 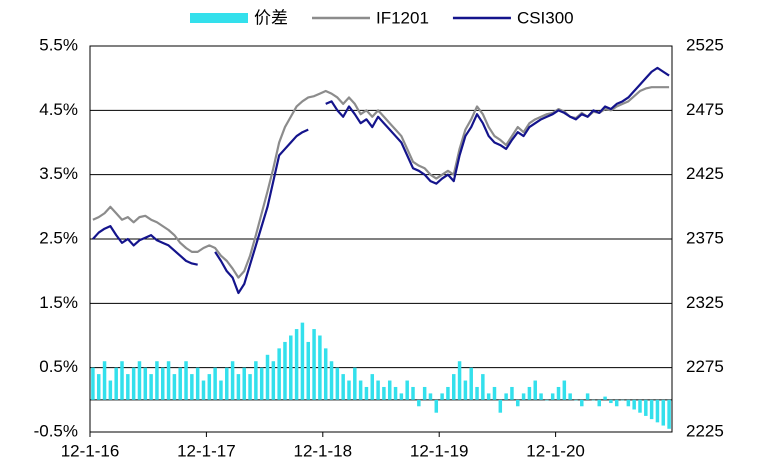 I want to click on legend-label: IF1201, so click(x=402, y=17).